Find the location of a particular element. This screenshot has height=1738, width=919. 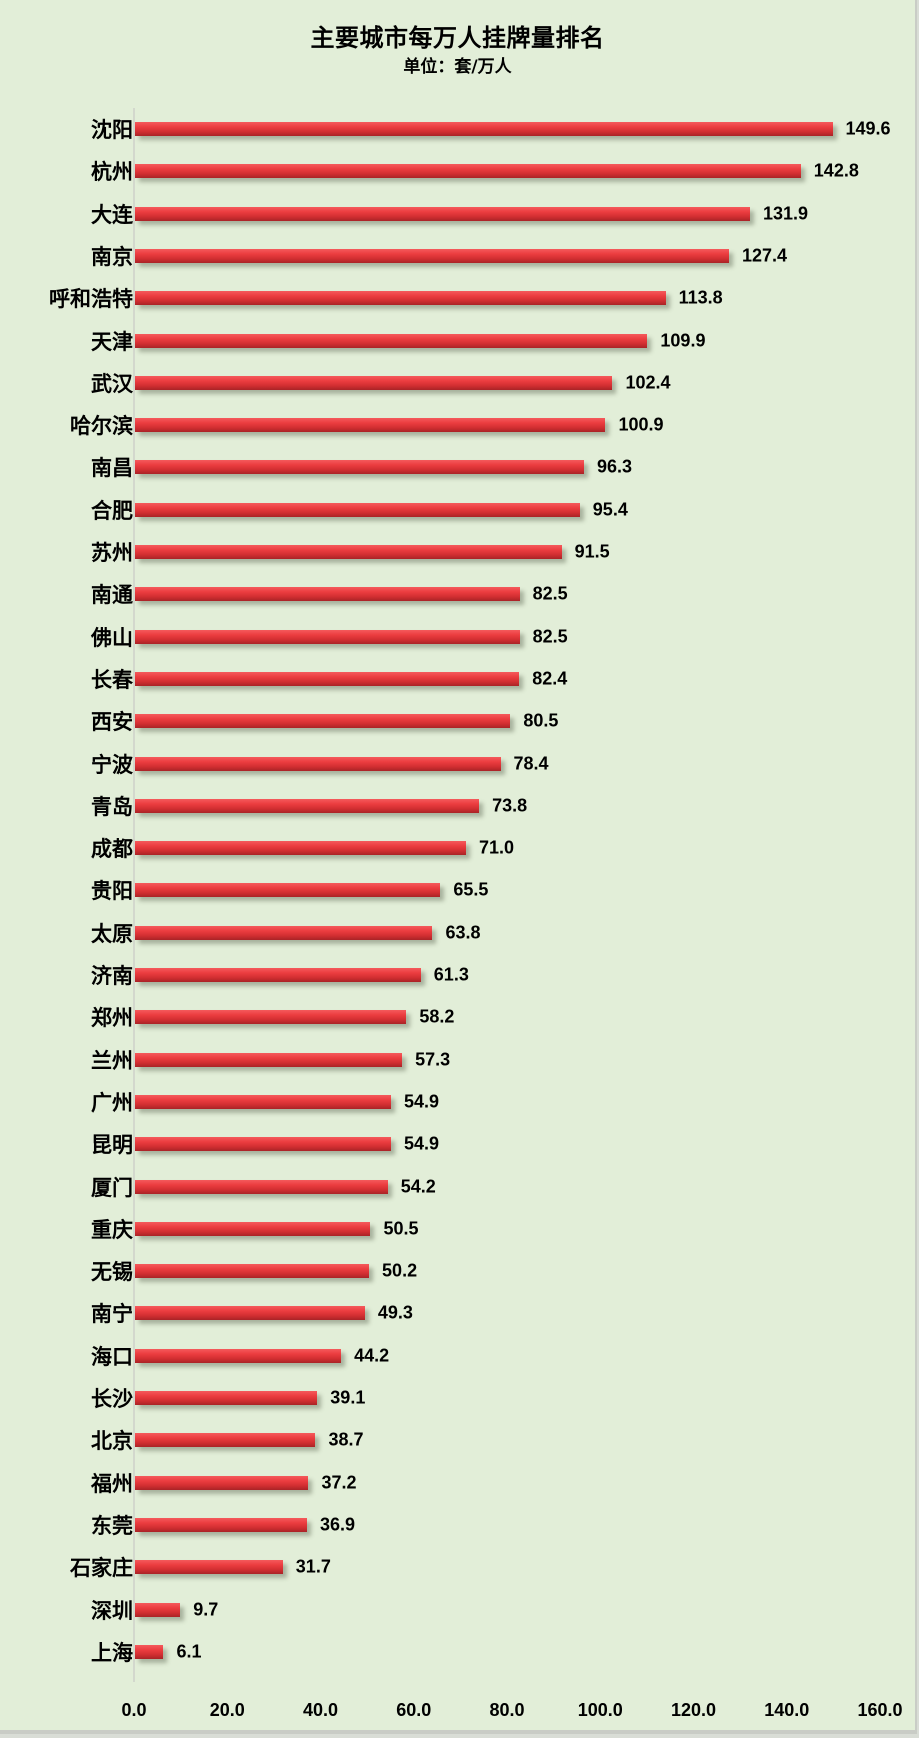

value-label: 131.9 is located at coordinates (785, 213).